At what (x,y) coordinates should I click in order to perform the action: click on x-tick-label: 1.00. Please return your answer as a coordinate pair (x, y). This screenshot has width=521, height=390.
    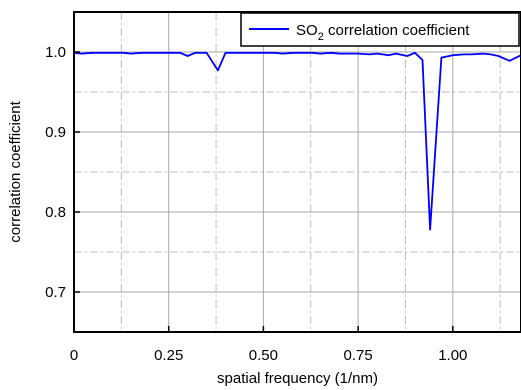
    Looking at the image, I should click on (452, 355).